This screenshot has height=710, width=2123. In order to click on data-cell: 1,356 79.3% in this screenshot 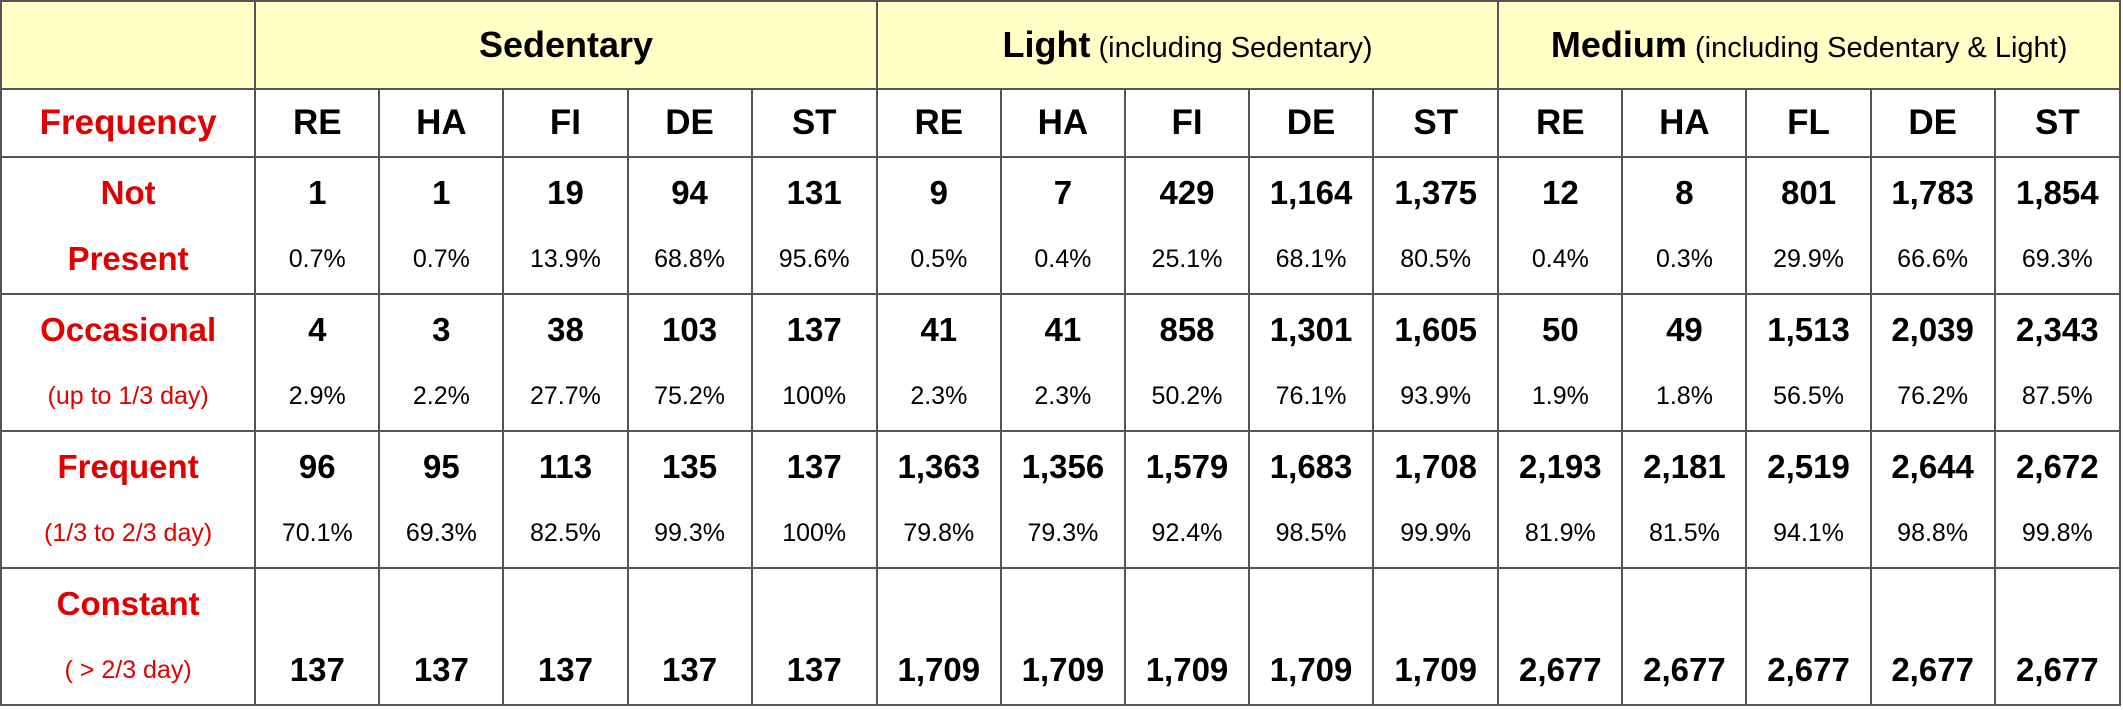, I will do `click(1062, 499)`.